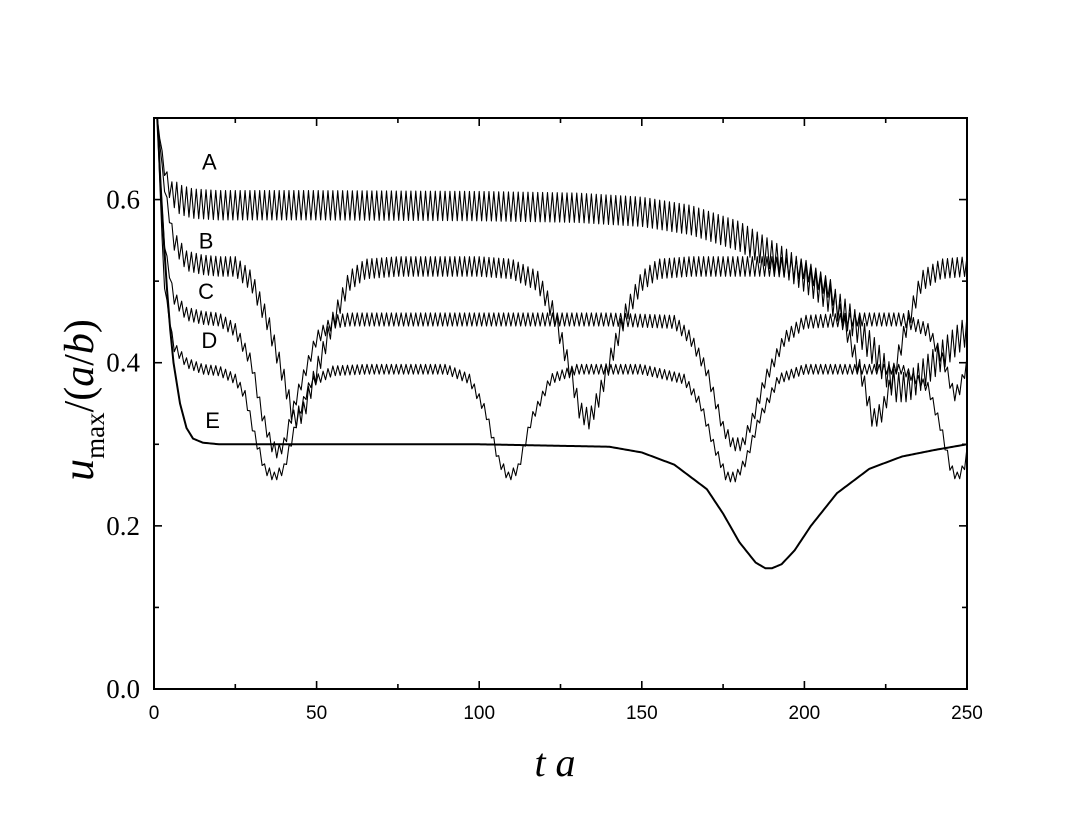 The width and height of the screenshot is (1066, 814). What do you see at coordinates (209, 340) in the screenshot?
I see `curve-label-d: D` at bounding box center [209, 340].